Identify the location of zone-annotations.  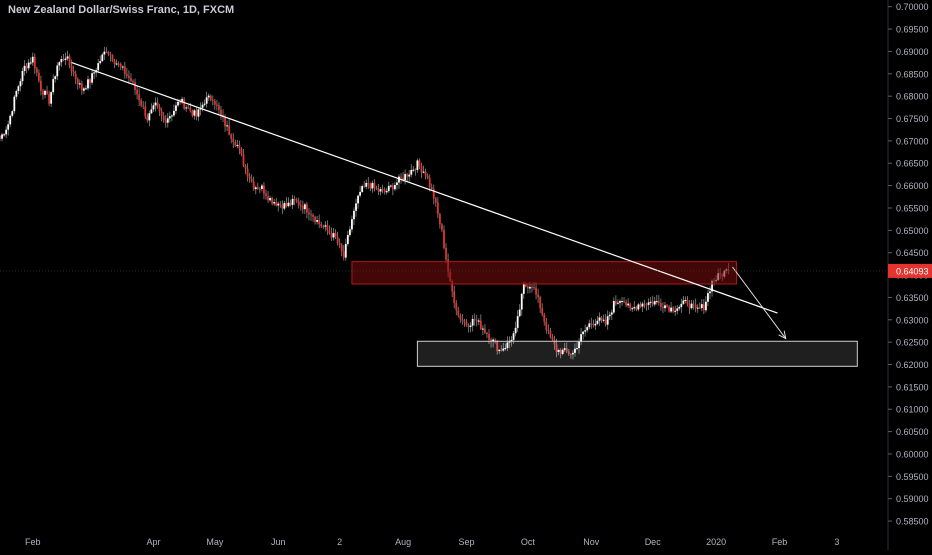
(604, 314).